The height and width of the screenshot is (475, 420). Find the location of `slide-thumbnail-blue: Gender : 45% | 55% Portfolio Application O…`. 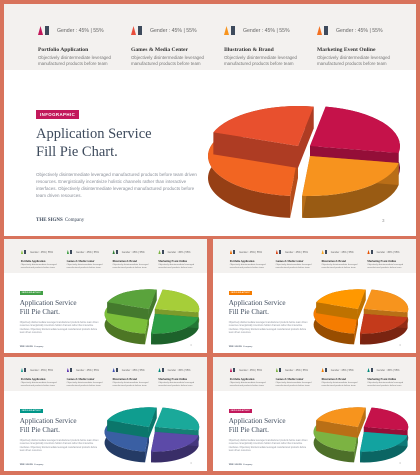

slide-thumbnail-blue: Gender : 45% | 55% Portfolio Application O… is located at coordinates (105, 414).